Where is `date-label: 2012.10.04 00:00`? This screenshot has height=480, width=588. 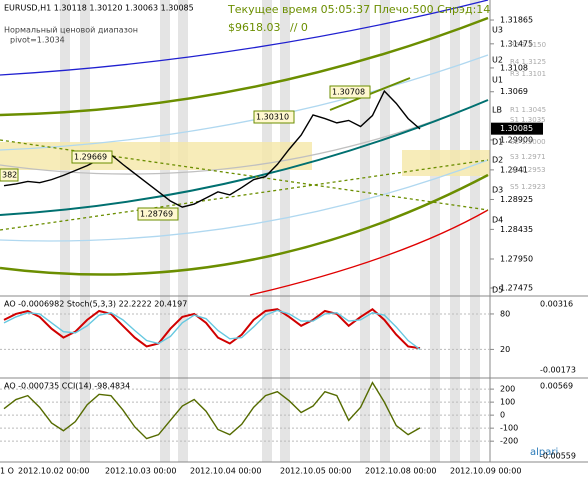 date-label: 2012.10.04 00:00 is located at coordinates (225, 471).